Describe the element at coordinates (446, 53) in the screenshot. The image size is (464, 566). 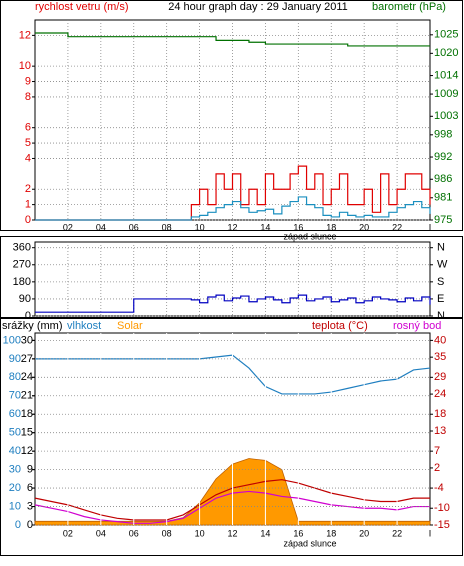
I see `y2-tick-label: 1020` at that location.